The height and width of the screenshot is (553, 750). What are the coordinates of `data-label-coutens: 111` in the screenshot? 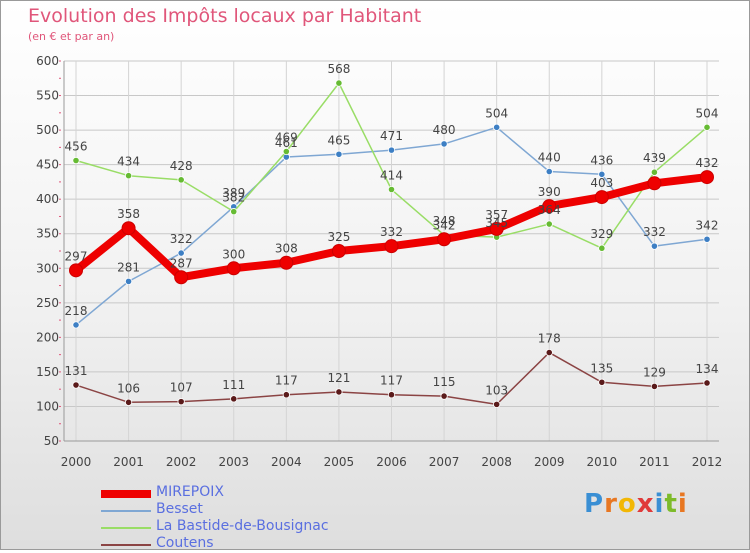 It's located at (233, 385).